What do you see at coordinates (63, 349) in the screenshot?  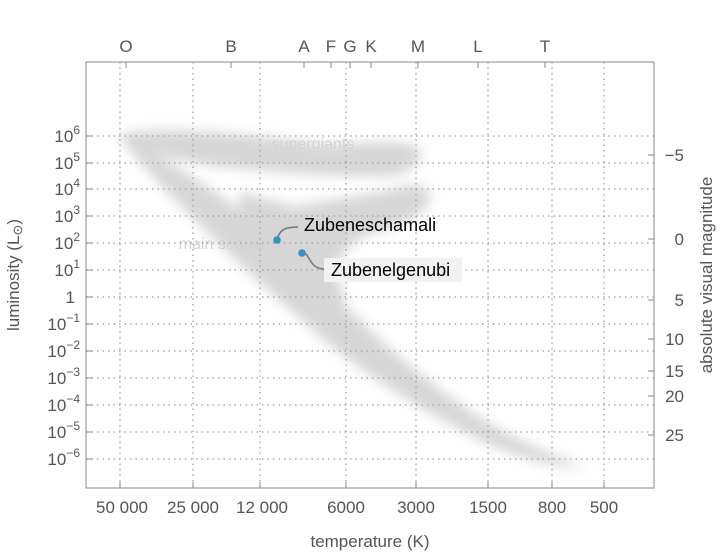 I see `luminosity-tick: 10⁻²` at bounding box center [63, 349].